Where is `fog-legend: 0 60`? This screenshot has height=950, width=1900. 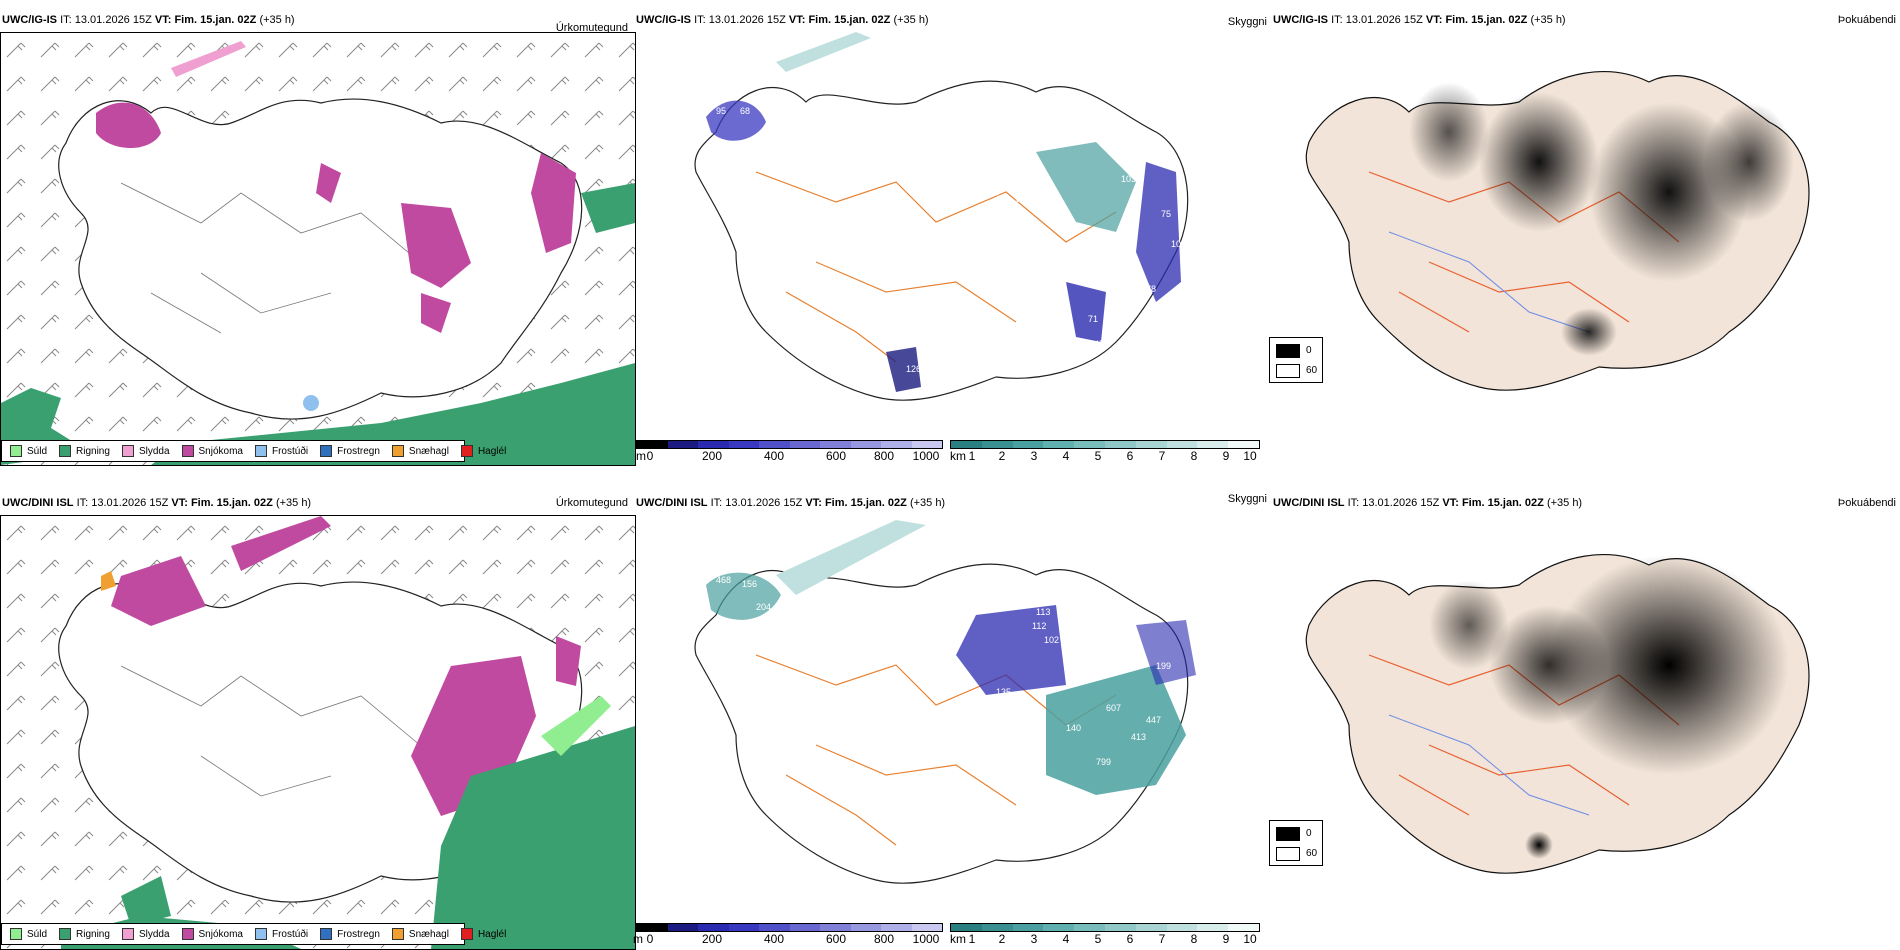
fog-legend: 0 60 is located at coordinates (1296, 360).